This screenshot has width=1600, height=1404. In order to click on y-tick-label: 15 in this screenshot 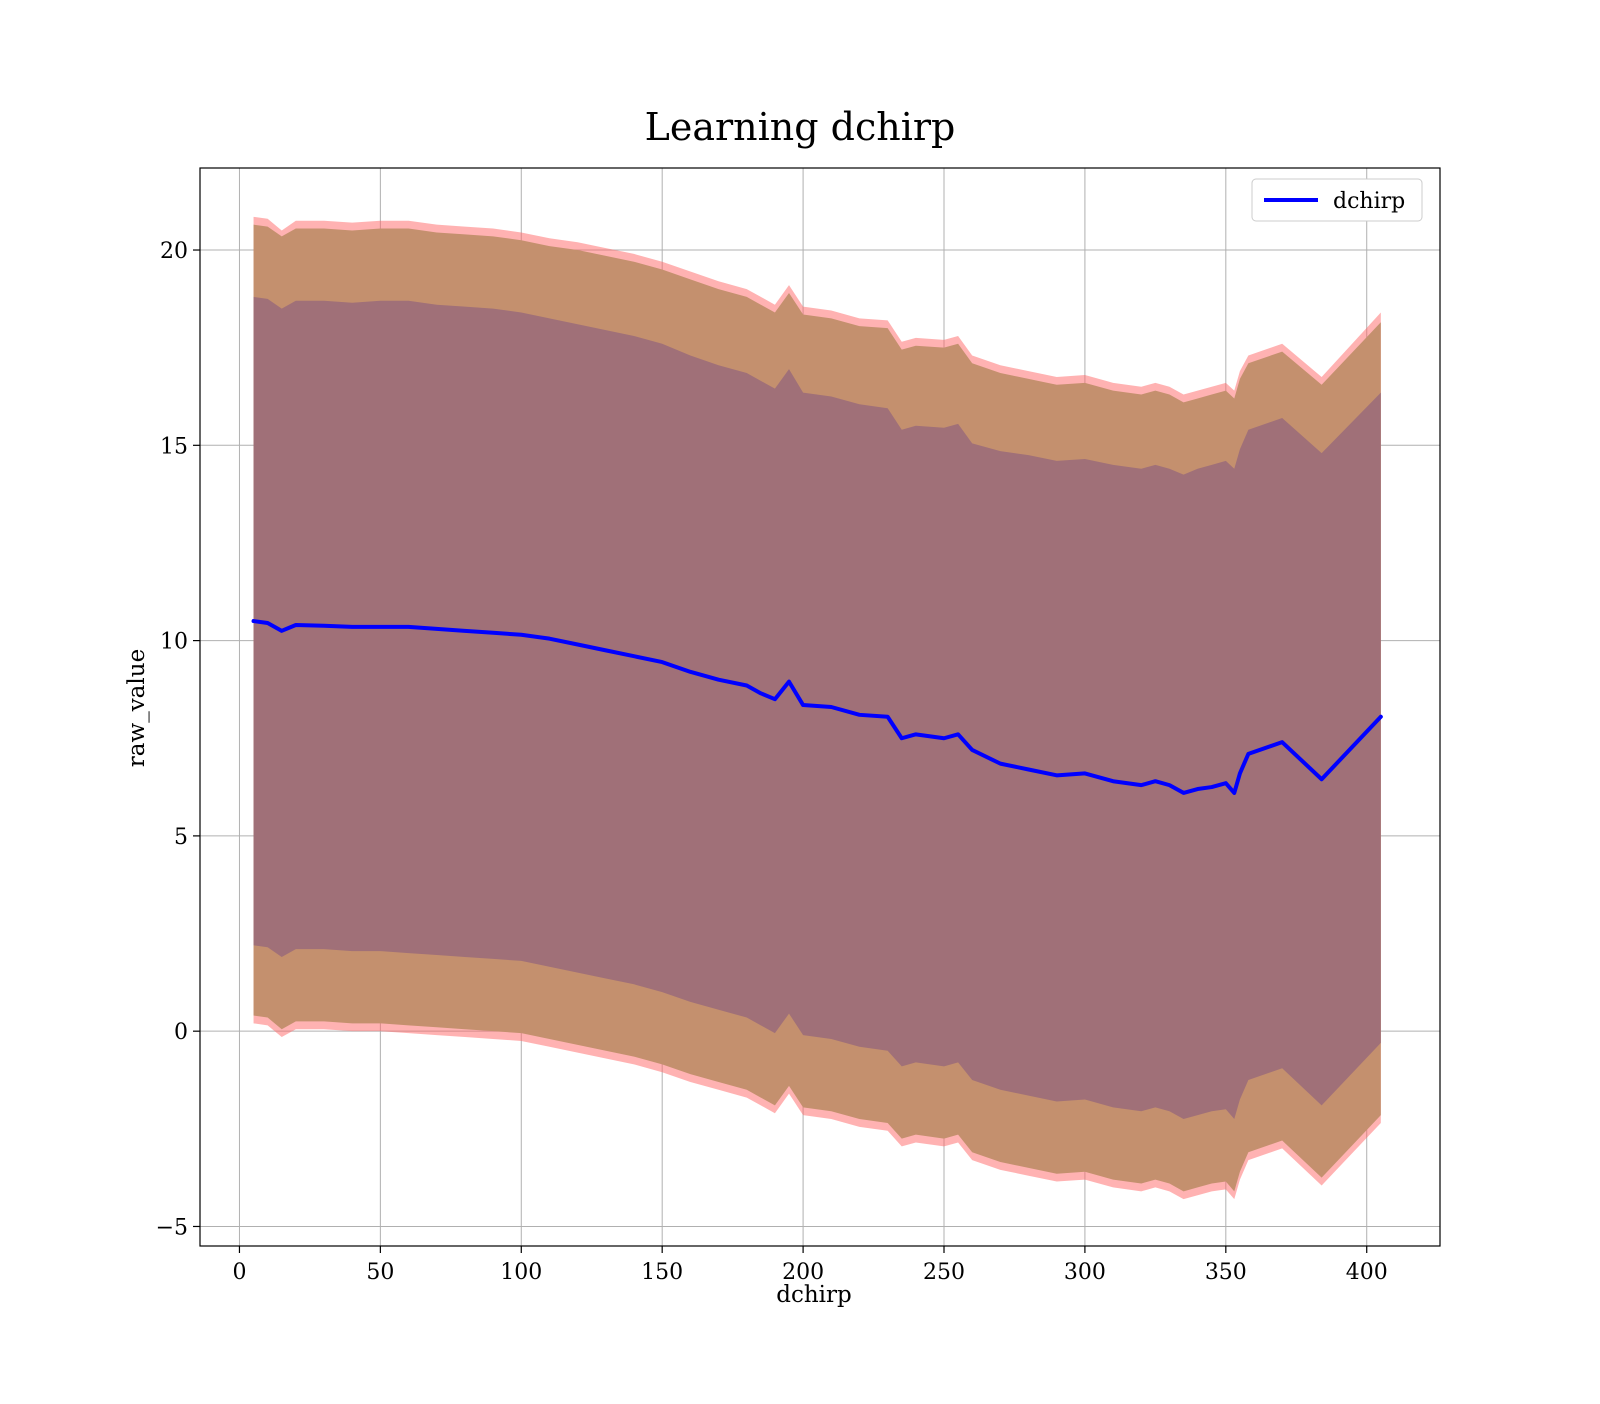, I will do `click(174, 446)`.